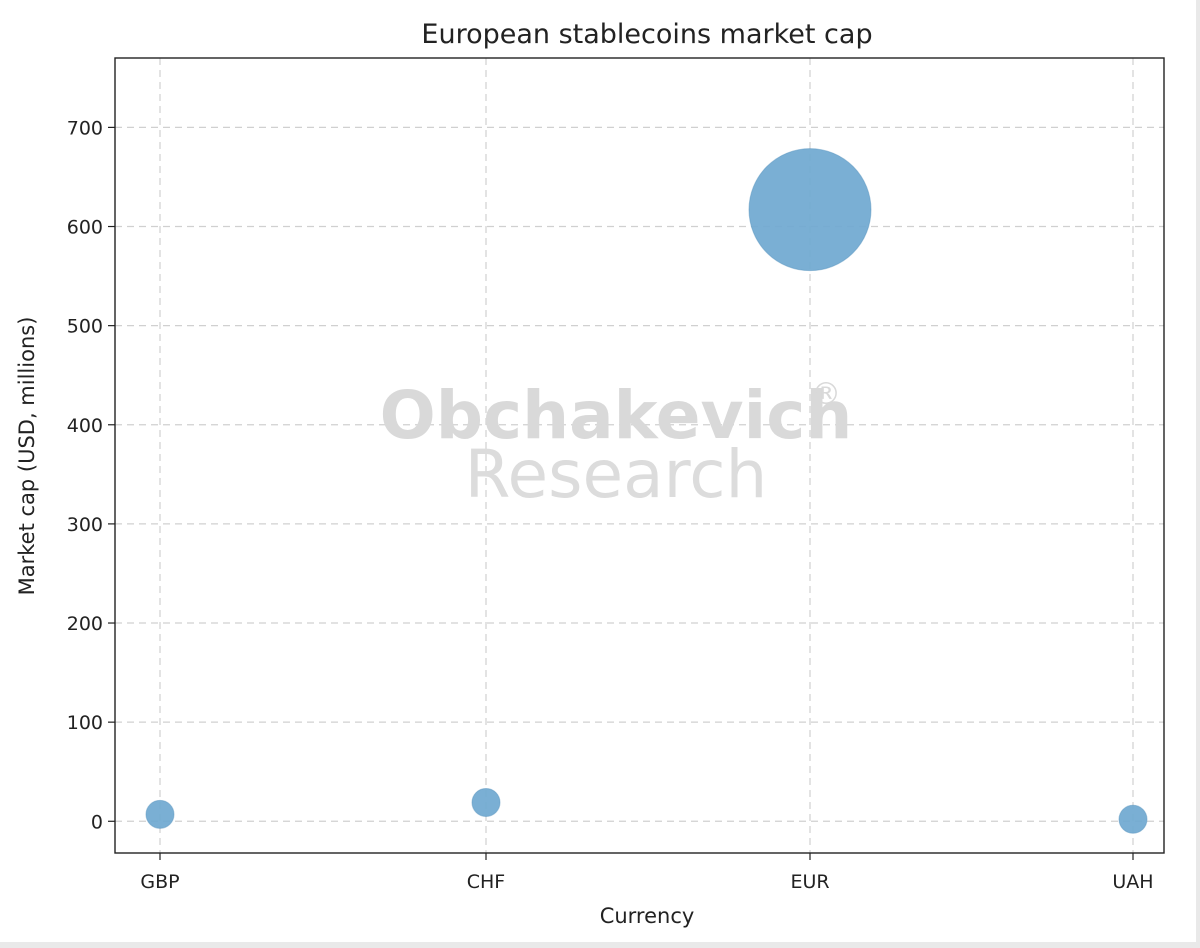 The height and width of the screenshot is (948, 1200). I want to click on y-tick-label: 400, so click(85, 426).